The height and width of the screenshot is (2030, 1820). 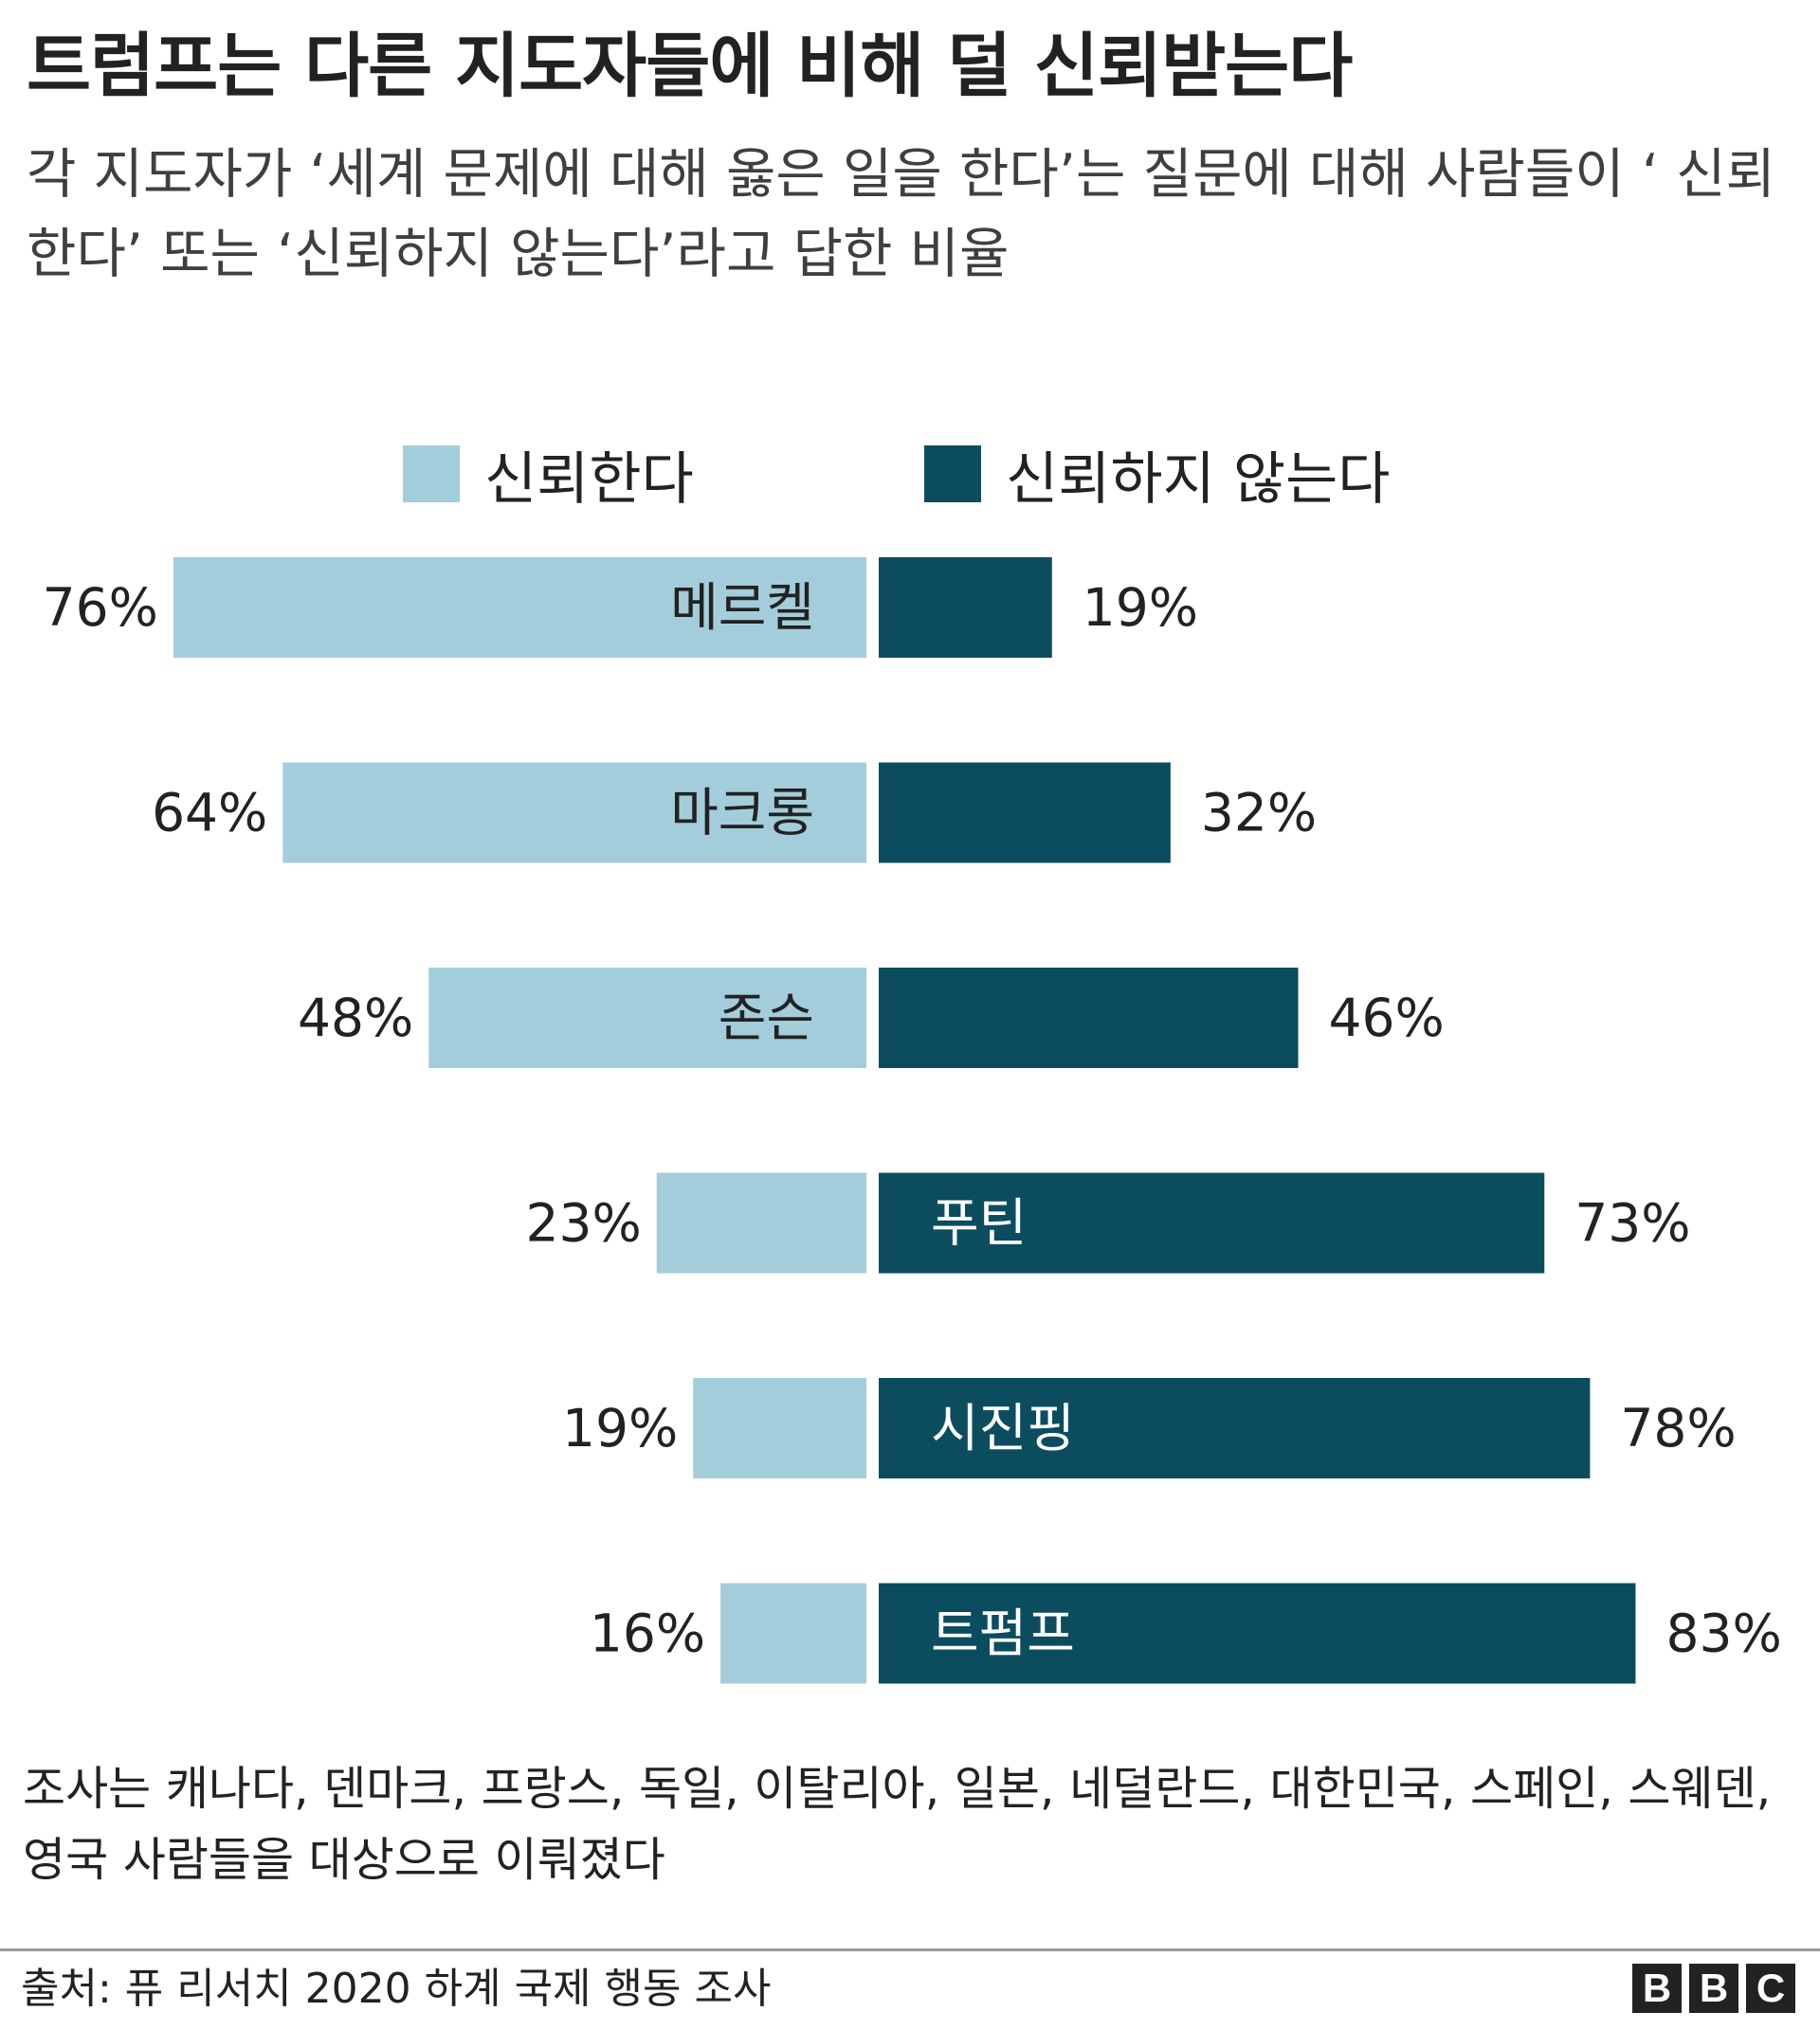 What do you see at coordinates (647, 1634) in the screenshot?
I see `value-label-trust: 16%` at bounding box center [647, 1634].